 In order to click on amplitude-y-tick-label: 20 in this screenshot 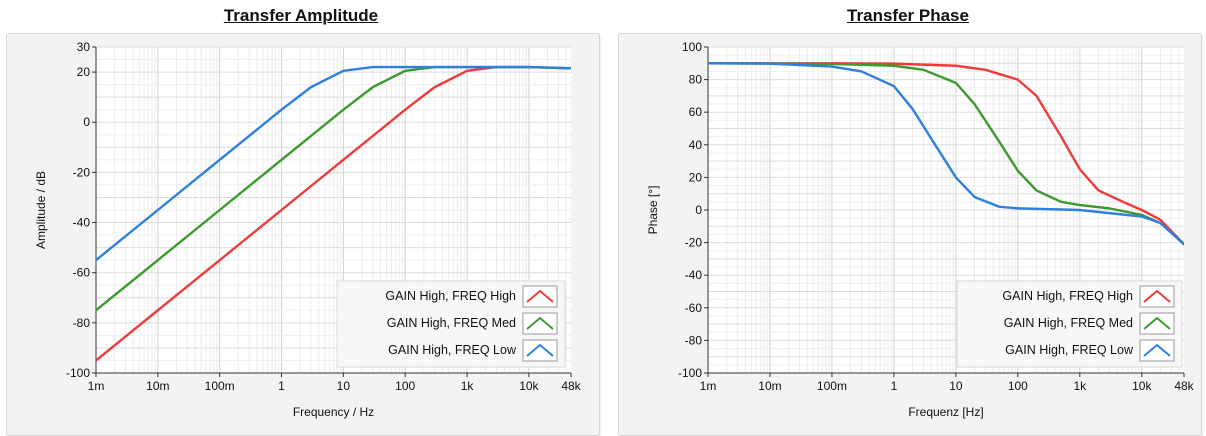, I will do `click(84, 72)`.